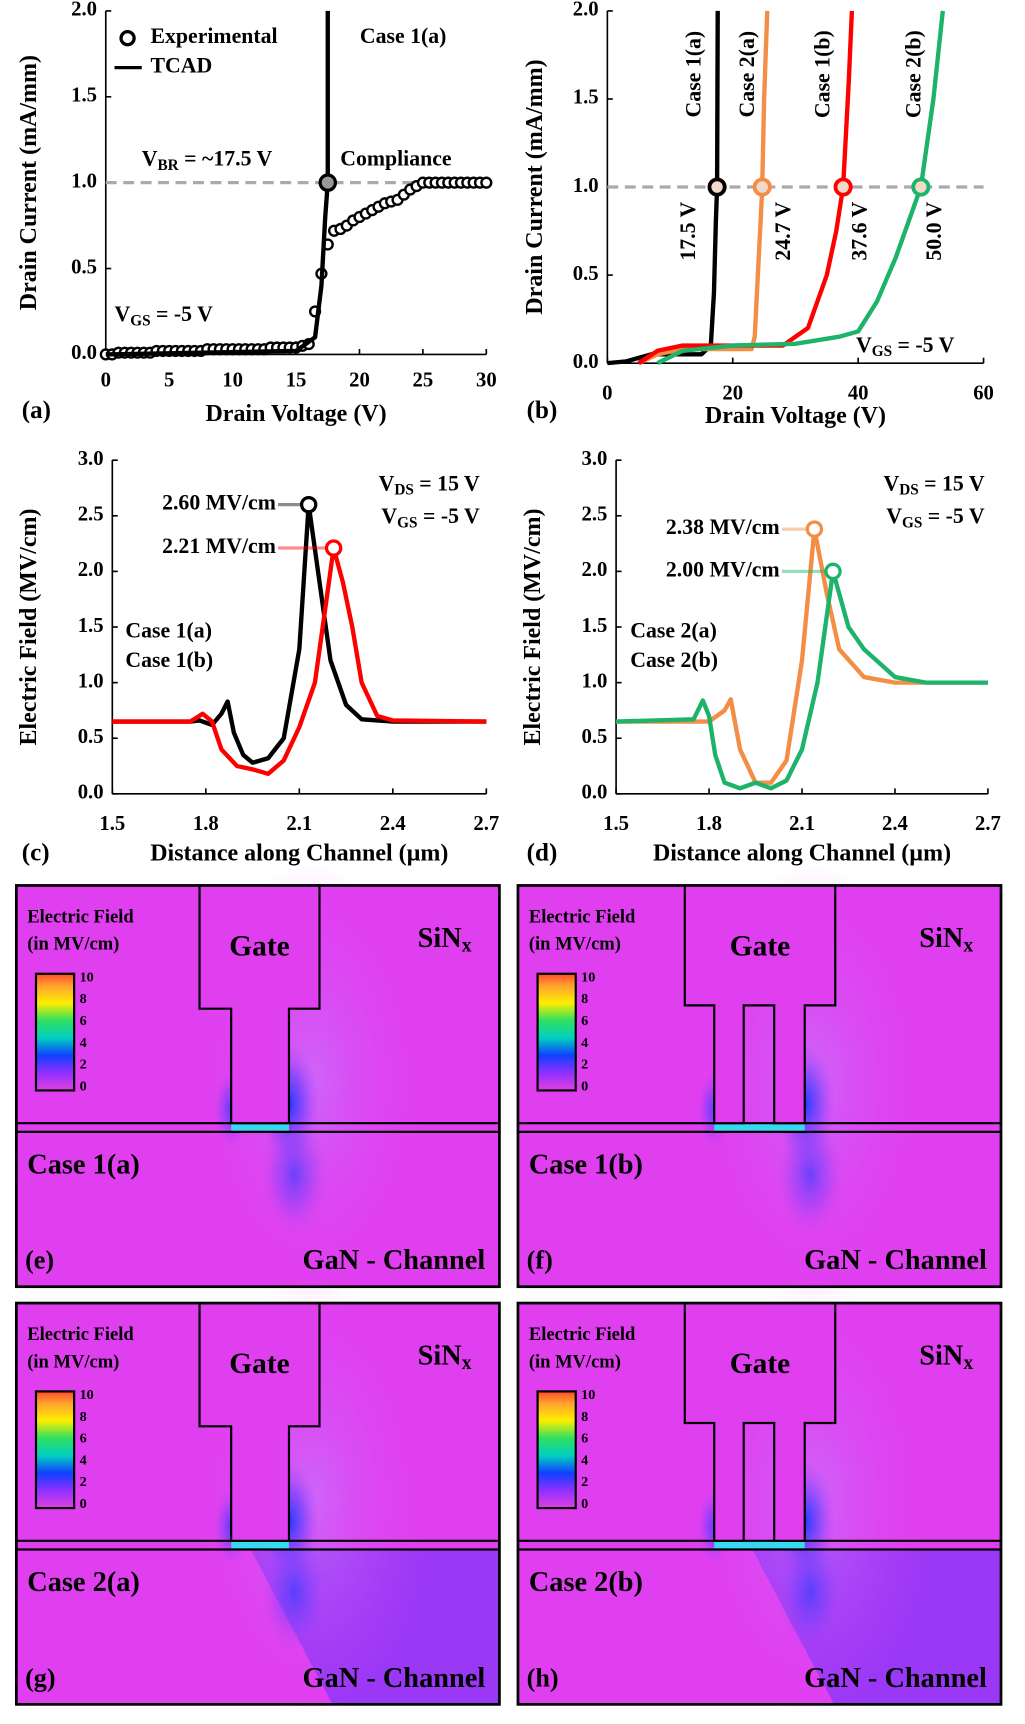 Image resolution: width=1025 pixels, height=1724 pixels. Describe the element at coordinates (36, 853) in the screenshot. I see `panel-label: (c)` at that location.